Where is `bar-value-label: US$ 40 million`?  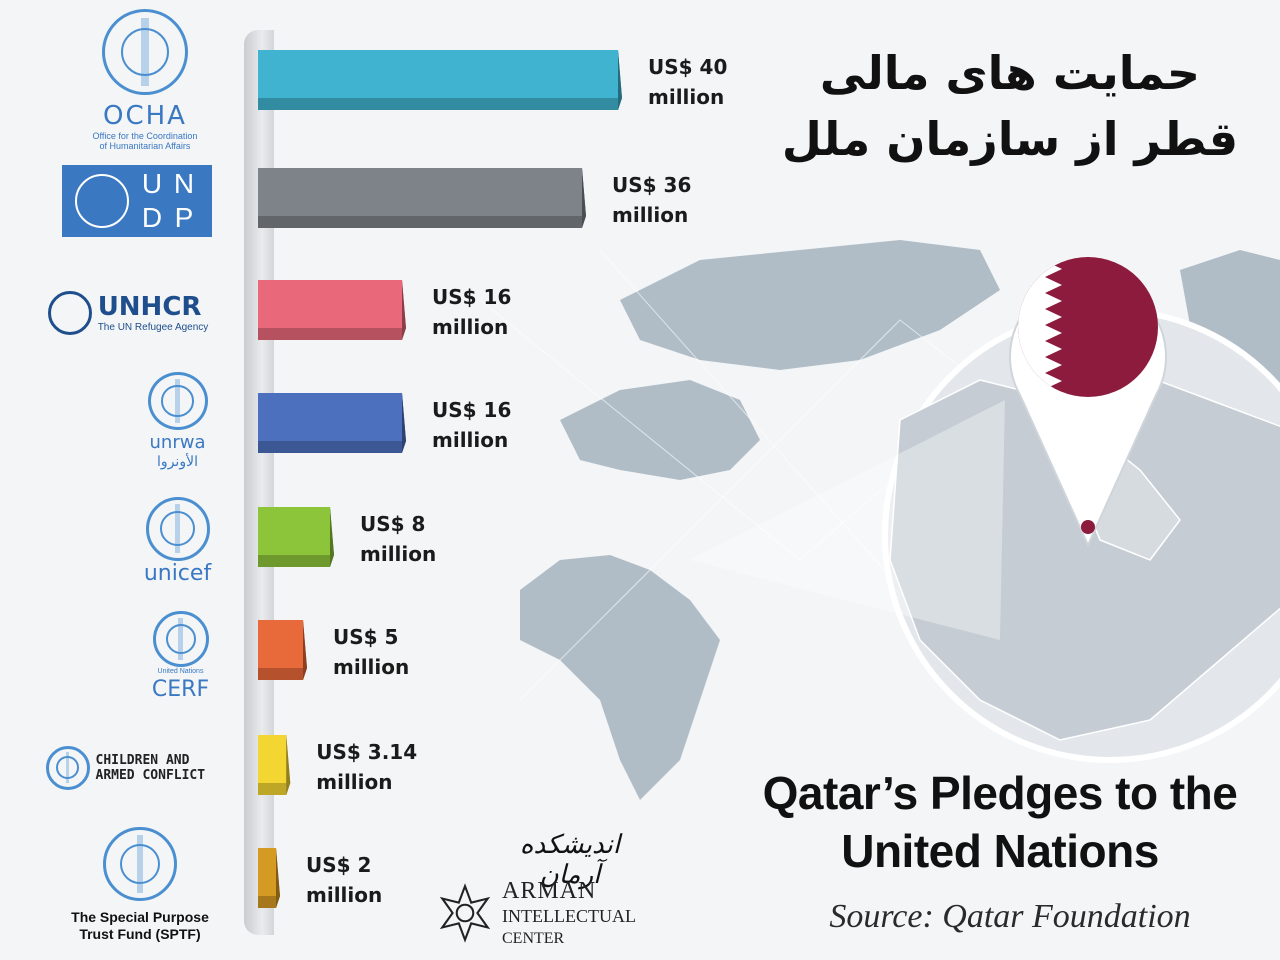 bar-value-label: US$ 40 million is located at coordinates (687, 82).